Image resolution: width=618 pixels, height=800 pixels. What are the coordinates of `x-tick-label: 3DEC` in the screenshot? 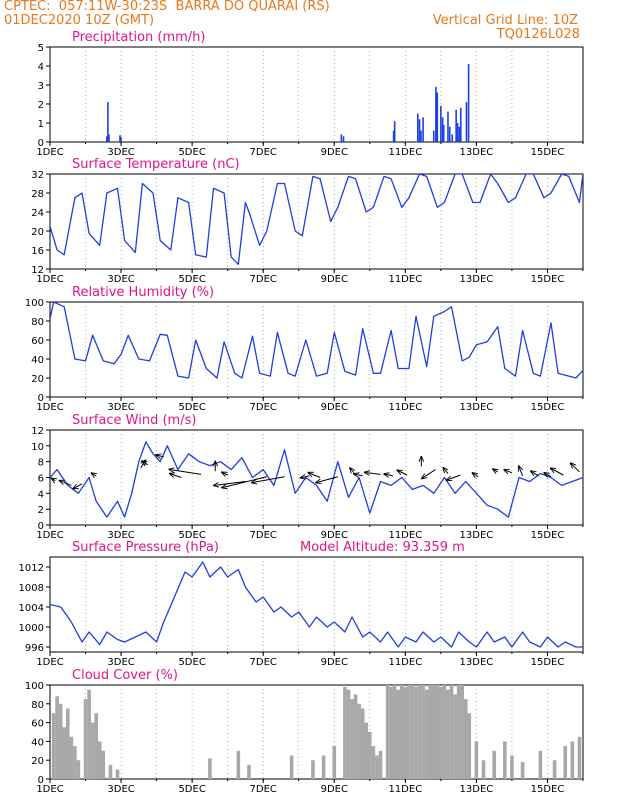 It's located at (120, 789).